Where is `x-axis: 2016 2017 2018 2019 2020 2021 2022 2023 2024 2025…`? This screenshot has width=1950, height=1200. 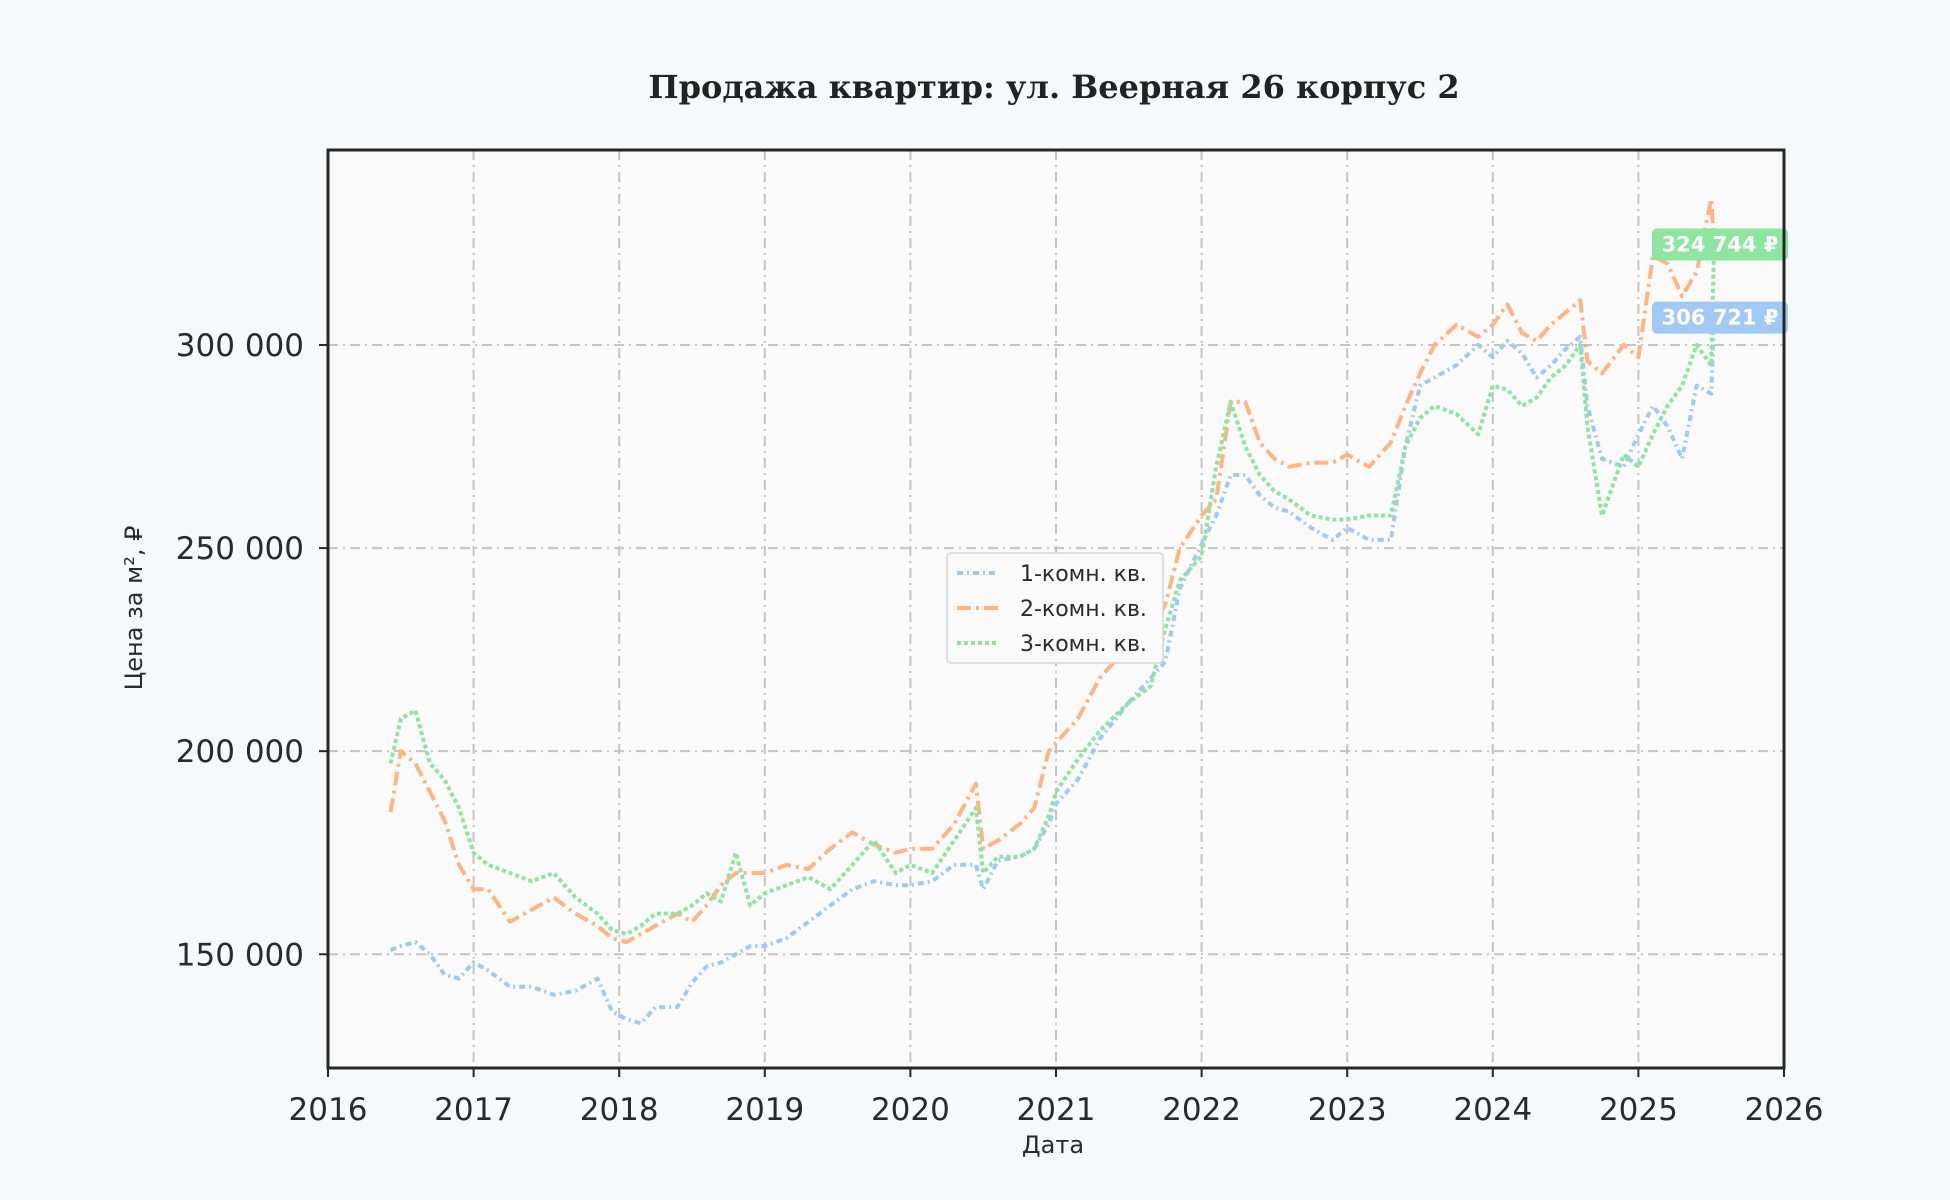
x-axis: 2016 2017 2018 2019 2020 2021 2022 2023 2024 2025… is located at coordinates (1056, 1098).